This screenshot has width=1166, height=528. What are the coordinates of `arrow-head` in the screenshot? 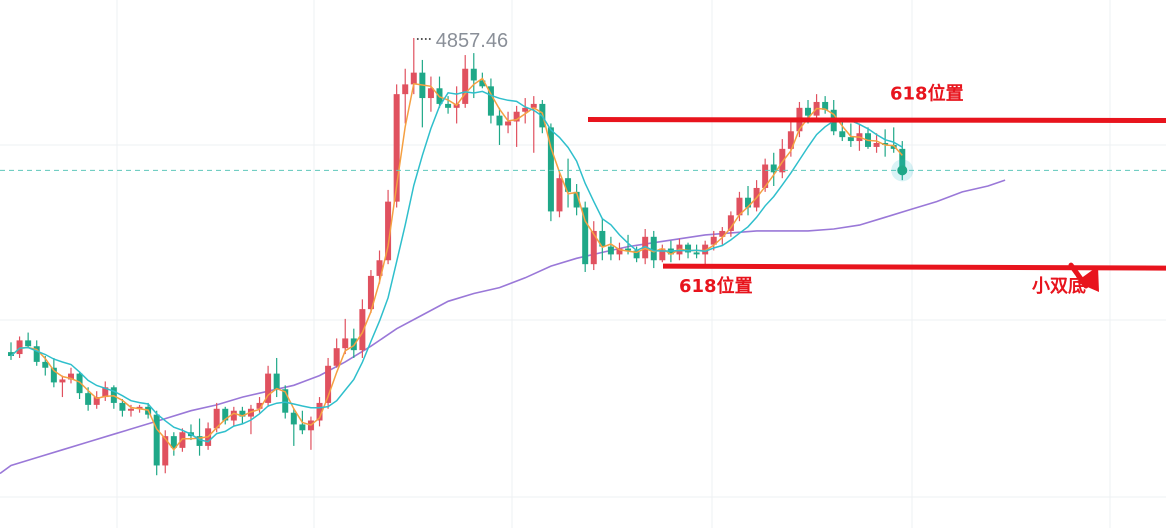 It's located at (1087, 279).